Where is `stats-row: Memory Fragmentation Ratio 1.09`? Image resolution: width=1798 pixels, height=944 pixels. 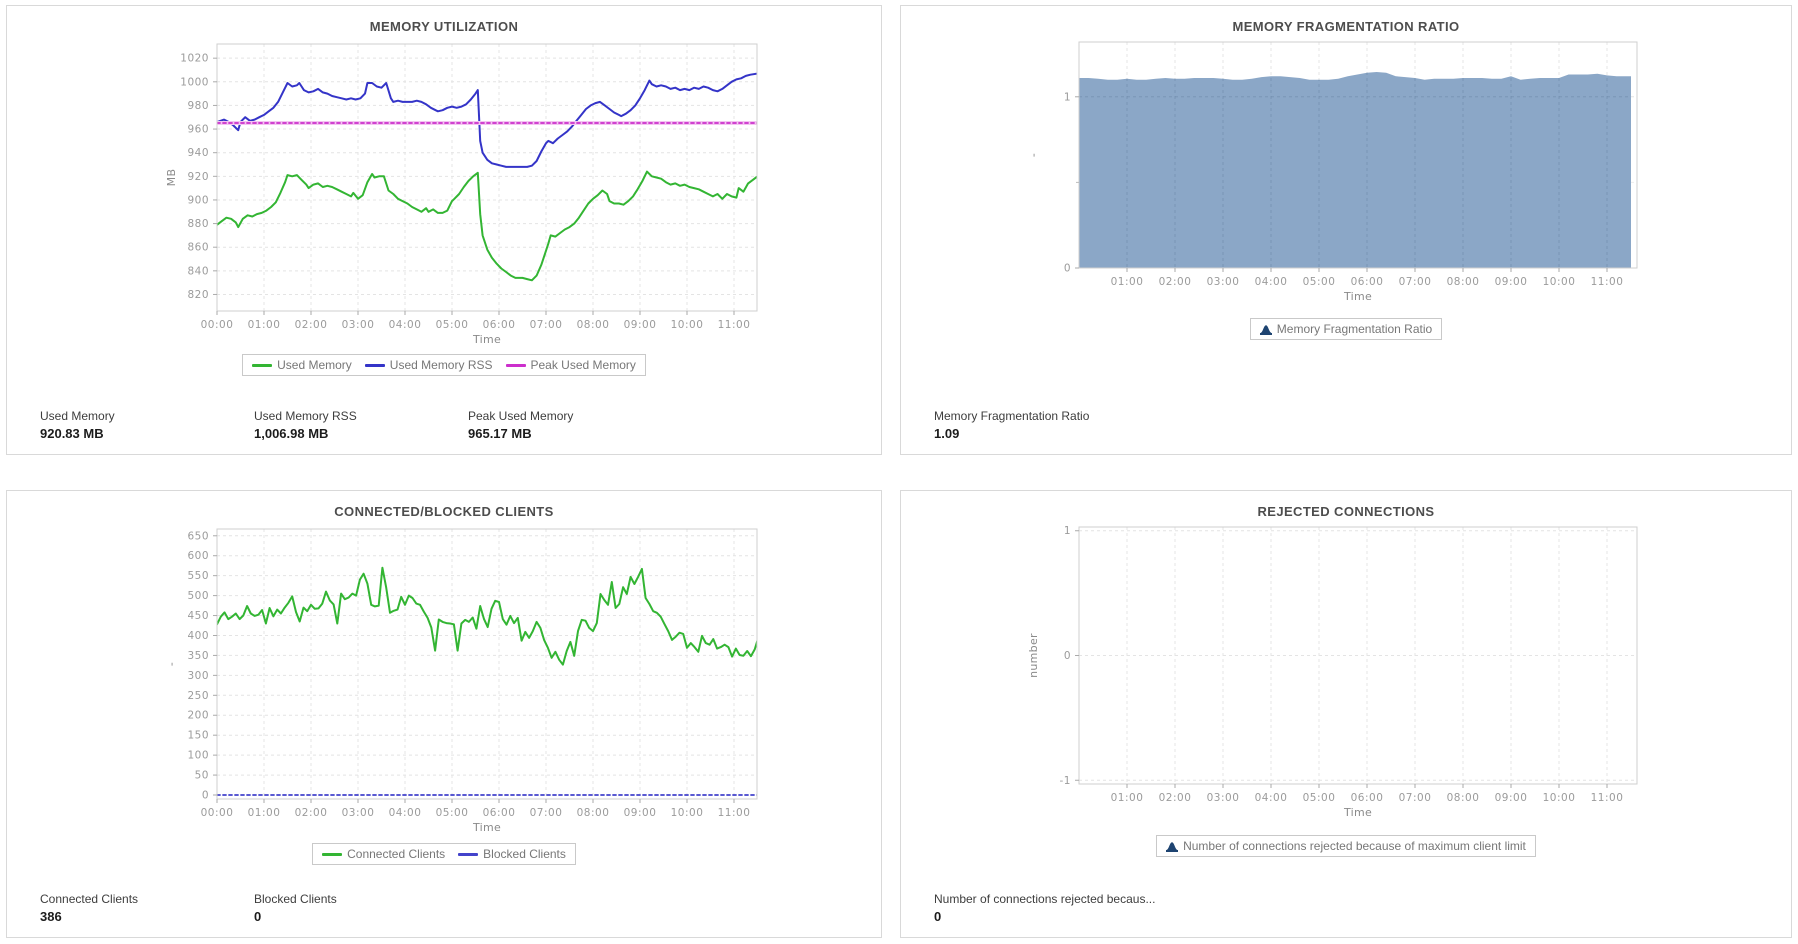
stats-row: Memory Fragmentation Ratio 1.09 is located at coordinates (1346, 431).